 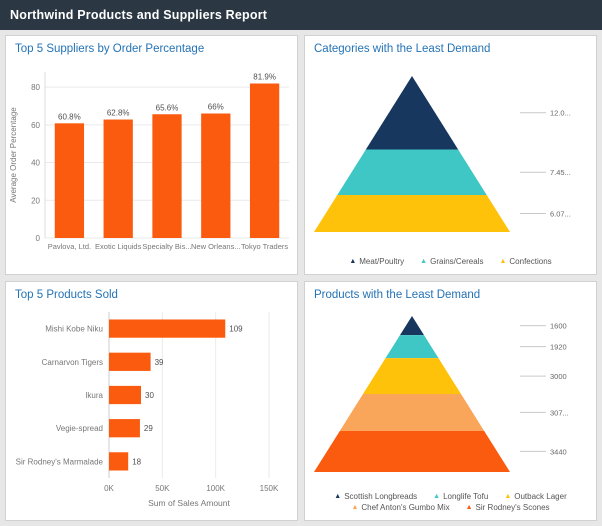 I want to click on bar-data-label: 30, so click(x=149, y=395).